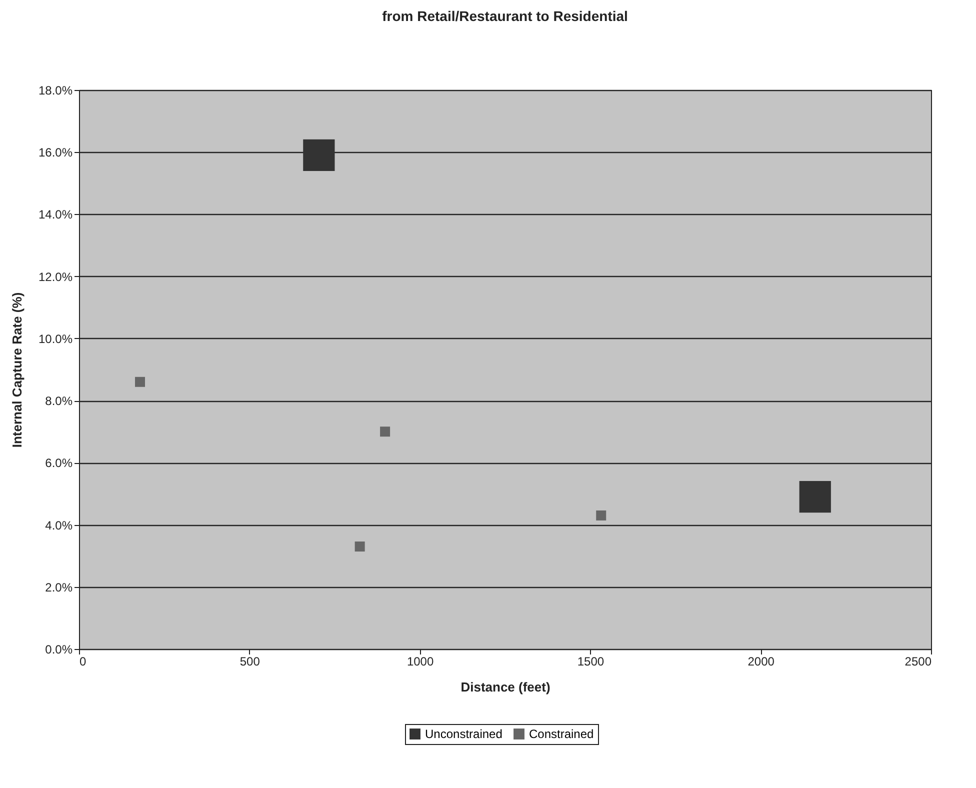 The width and height of the screenshot is (976, 788). Describe the element at coordinates (420, 661) in the screenshot. I see `x-tick-label: 1000` at that location.